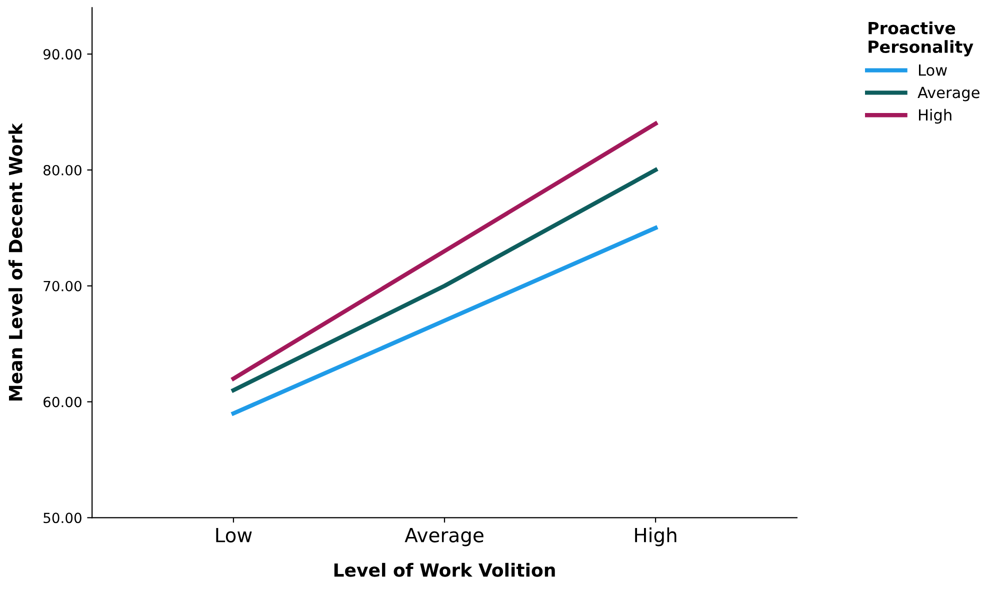  I want to click on x-tick-label: Average, so click(444, 537).